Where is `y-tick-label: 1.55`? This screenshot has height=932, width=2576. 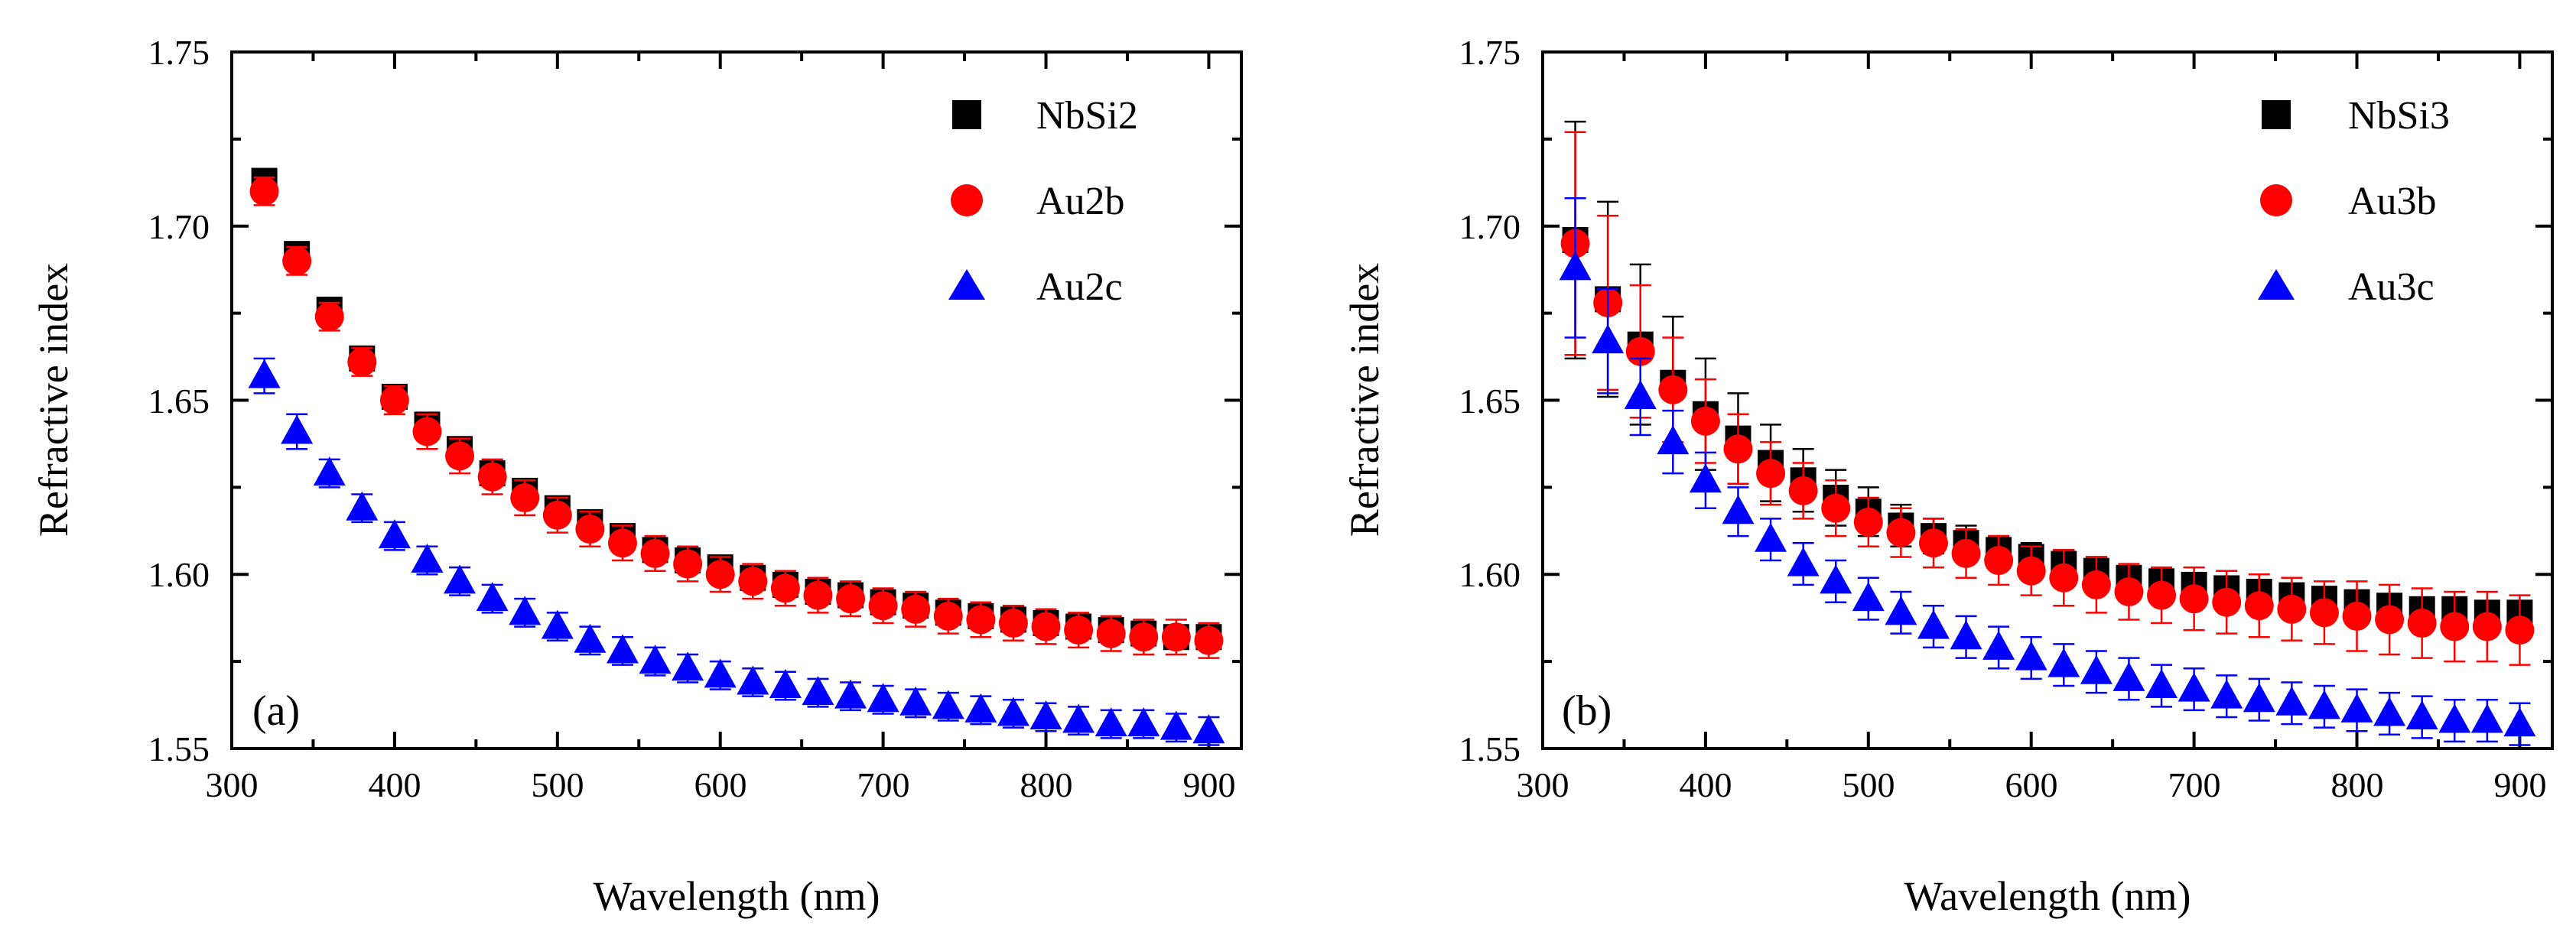 y-tick-label: 1.55 is located at coordinates (1490, 748).